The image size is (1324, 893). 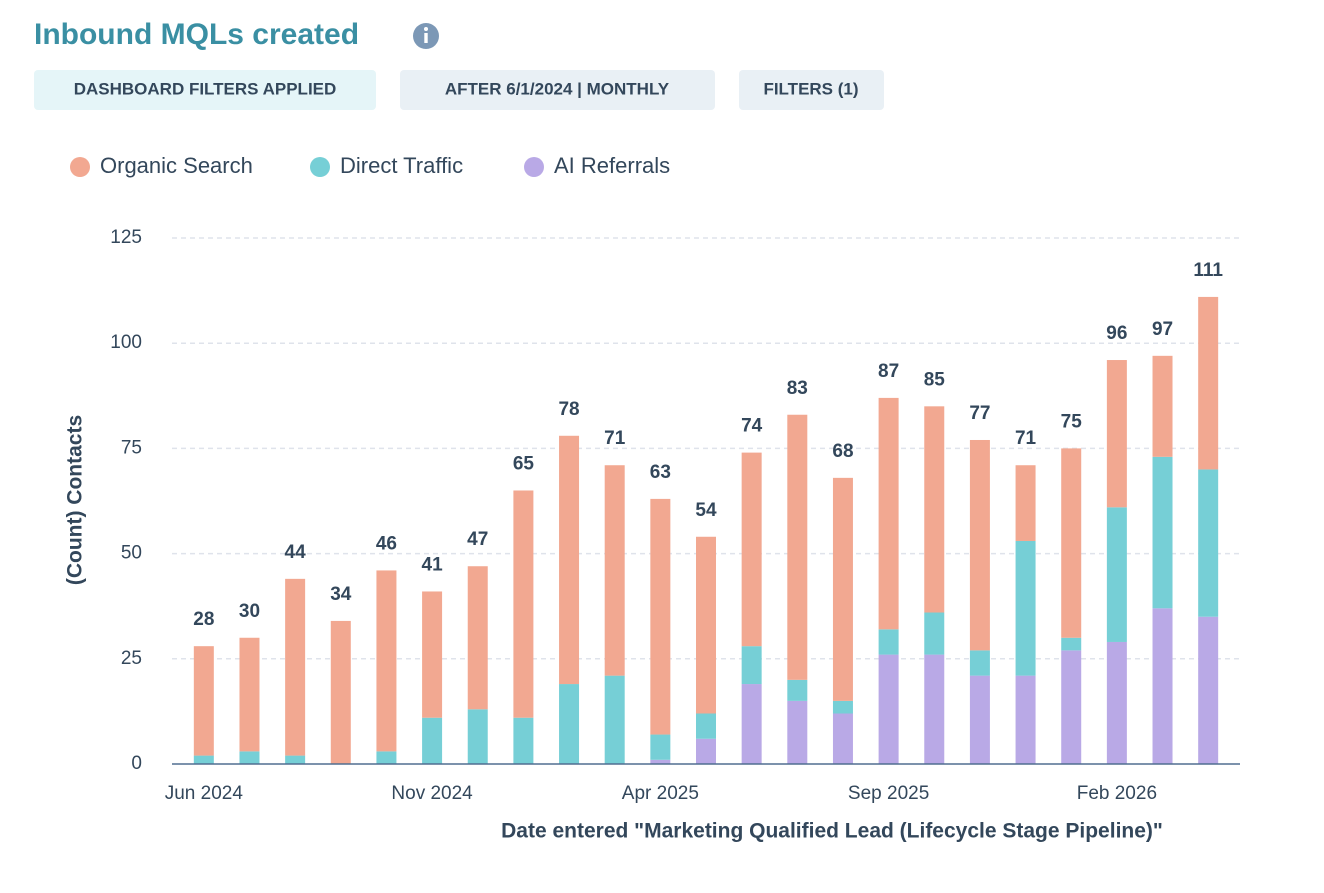 What do you see at coordinates (842, 451) in the screenshot?
I see `total-label: 68` at bounding box center [842, 451].